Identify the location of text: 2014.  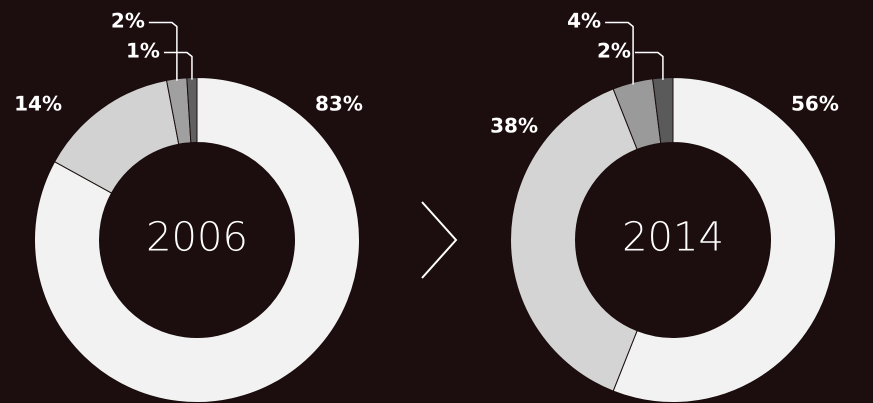
(673, 237).